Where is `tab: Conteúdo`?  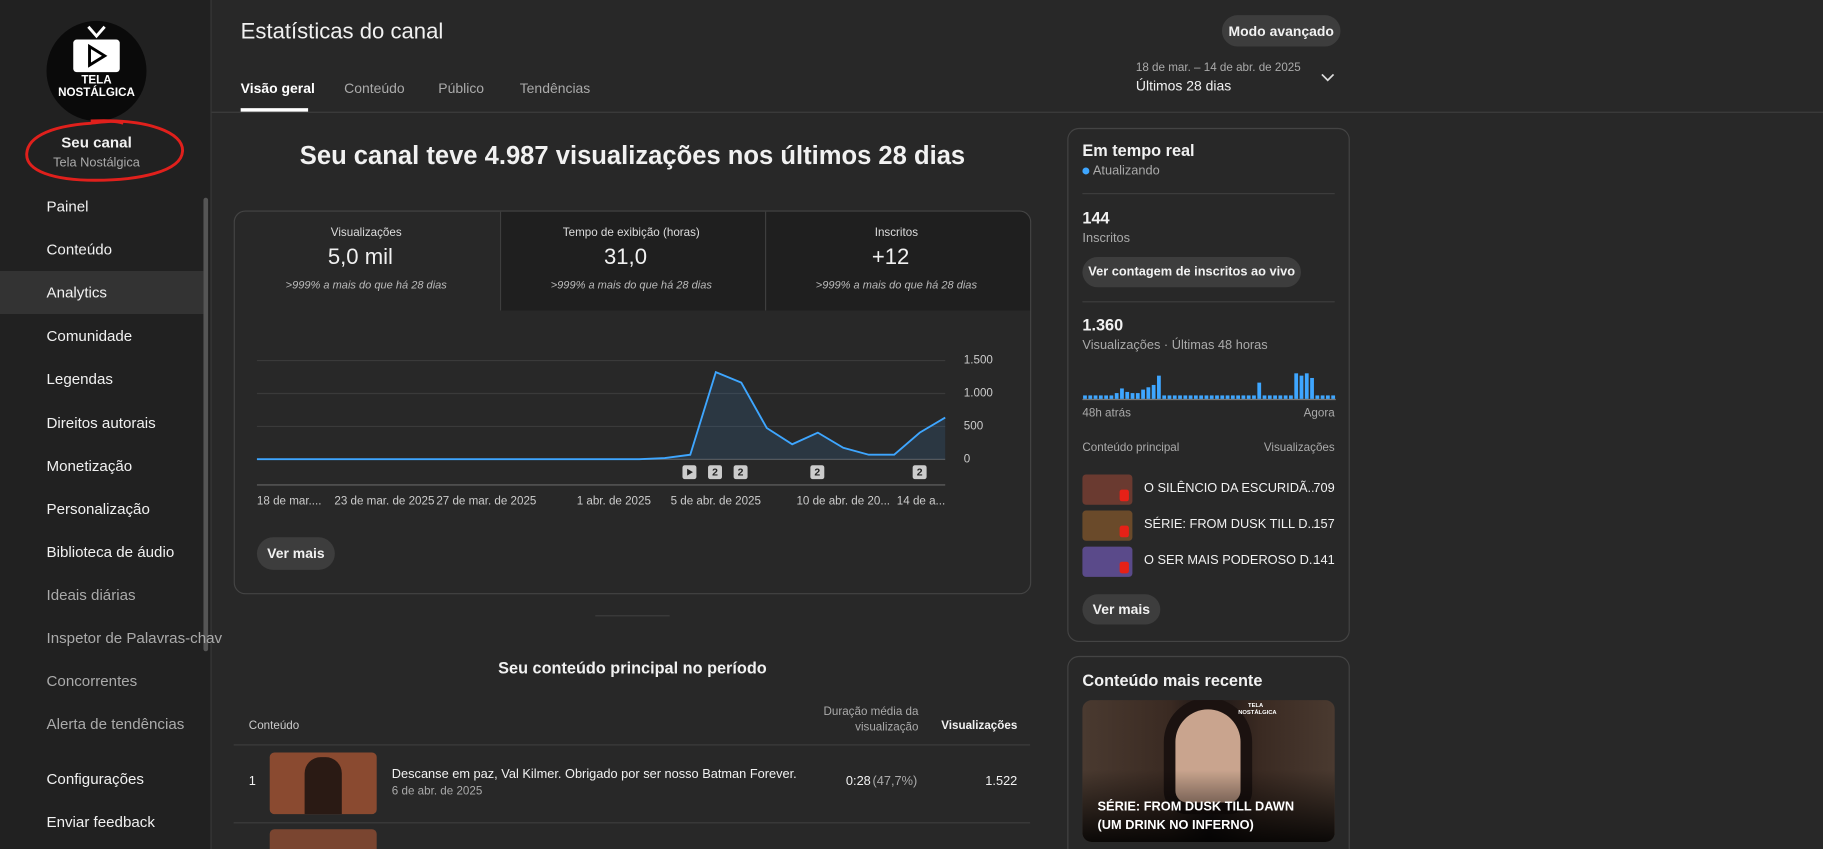
tab: Conteúdo is located at coordinates (374, 88).